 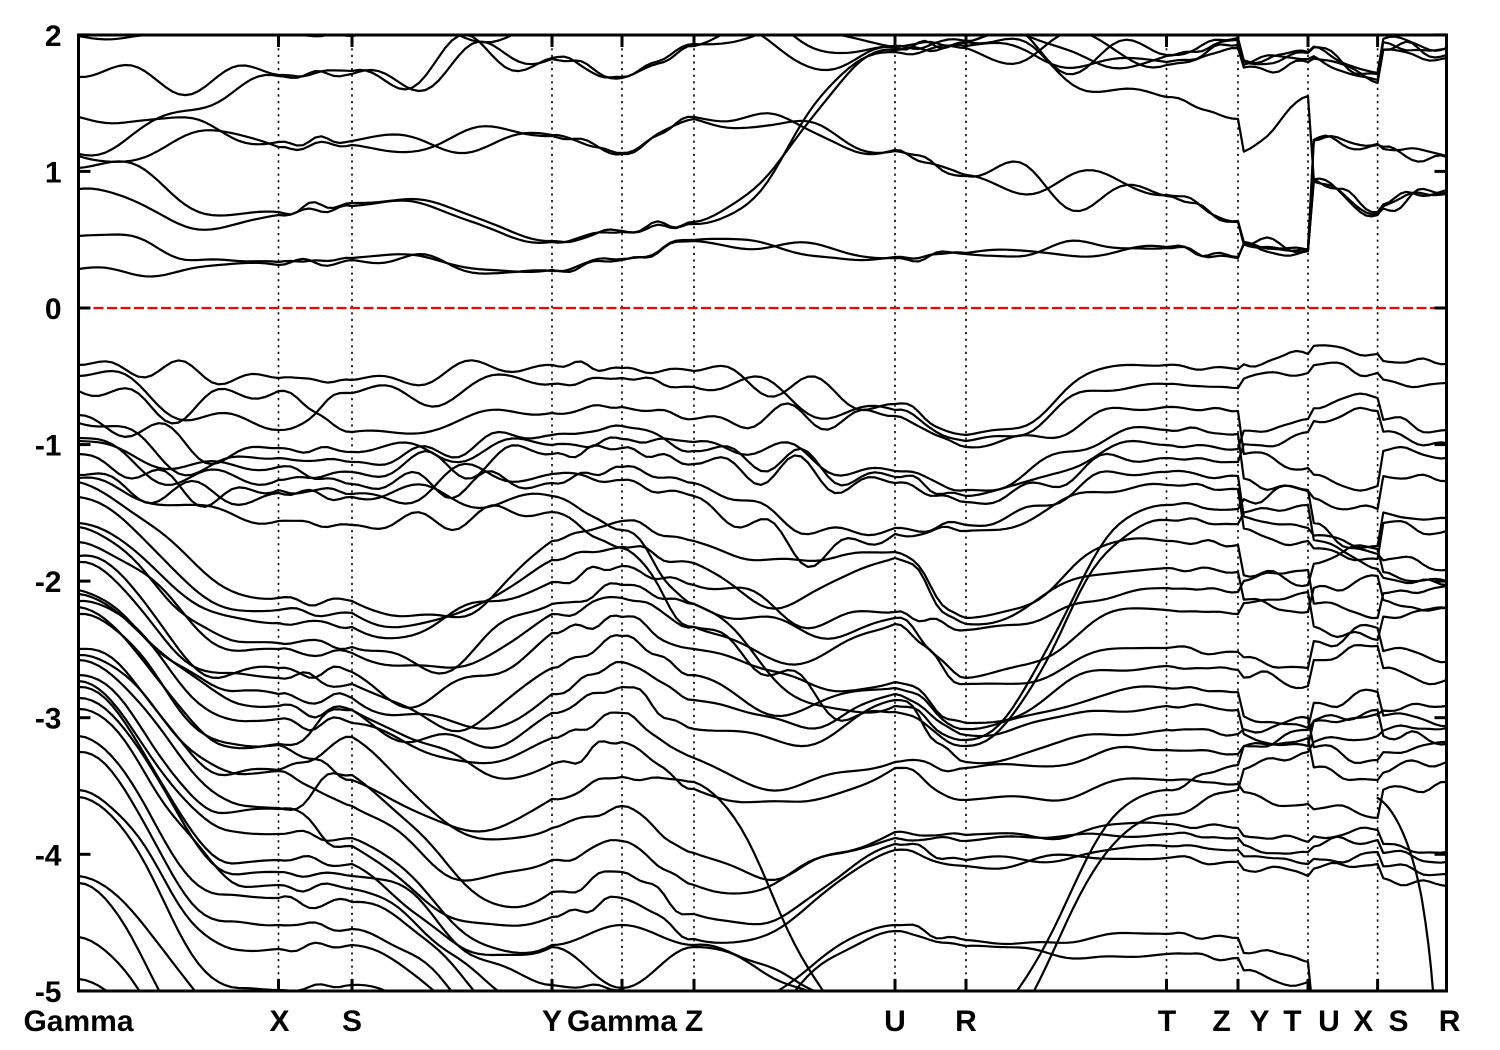 What do you see at coordinates (48, 855) in the screenshot?
I see `svg-text: -4` at bounding box center [48, 855].